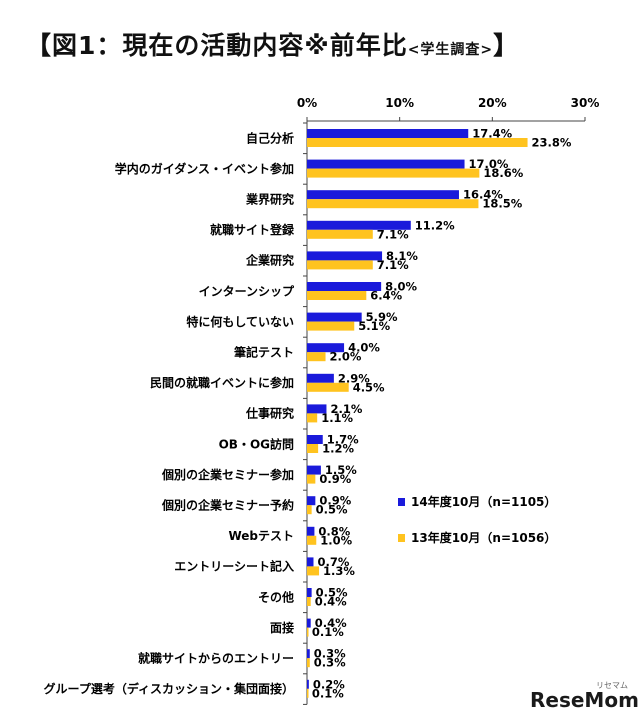  Describe the element at coordinates (585, 103) in the screenshot. I see `x-tick-label: 30%` at that location.